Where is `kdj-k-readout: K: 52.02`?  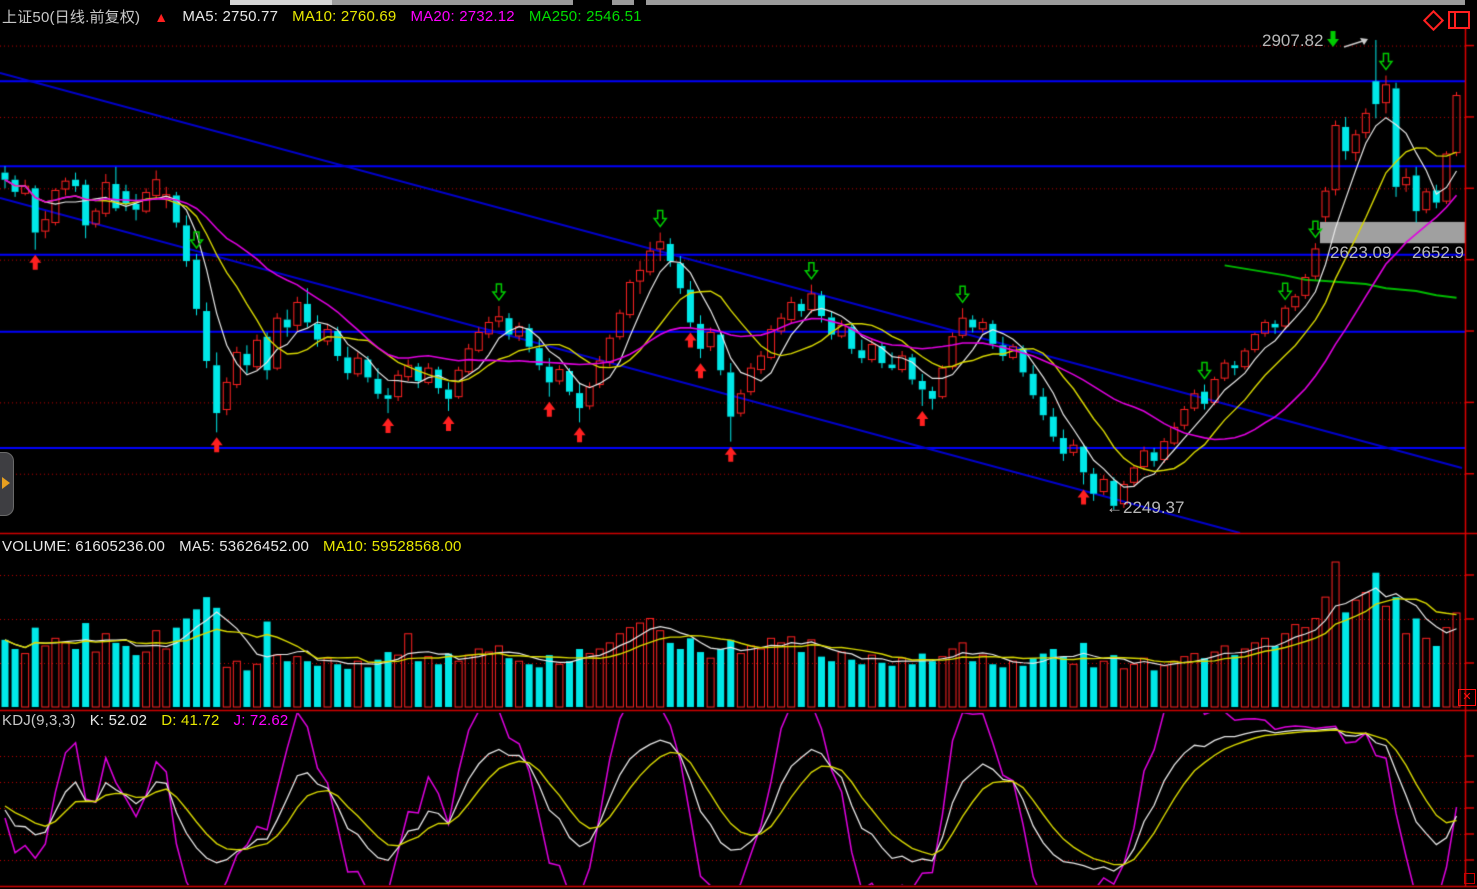
kdj-k-readout: K: 52.02 is located at coordinates (118, 720).